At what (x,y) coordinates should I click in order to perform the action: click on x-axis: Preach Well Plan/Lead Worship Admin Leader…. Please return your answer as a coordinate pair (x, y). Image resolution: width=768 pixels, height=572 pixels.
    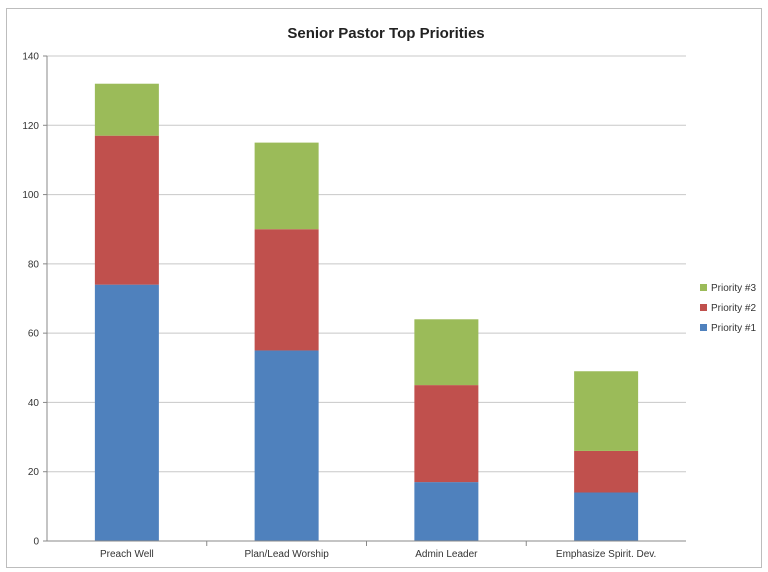
    Looking at the image, I should click on (366, 550).